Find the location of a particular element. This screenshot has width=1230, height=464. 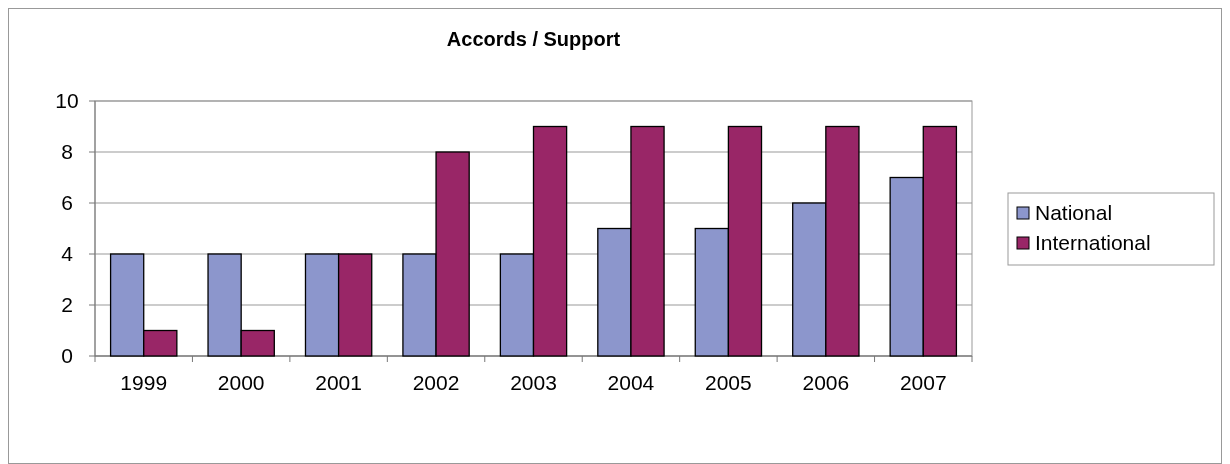

y-tick-label: 10 is located at coordinates (67, 101).